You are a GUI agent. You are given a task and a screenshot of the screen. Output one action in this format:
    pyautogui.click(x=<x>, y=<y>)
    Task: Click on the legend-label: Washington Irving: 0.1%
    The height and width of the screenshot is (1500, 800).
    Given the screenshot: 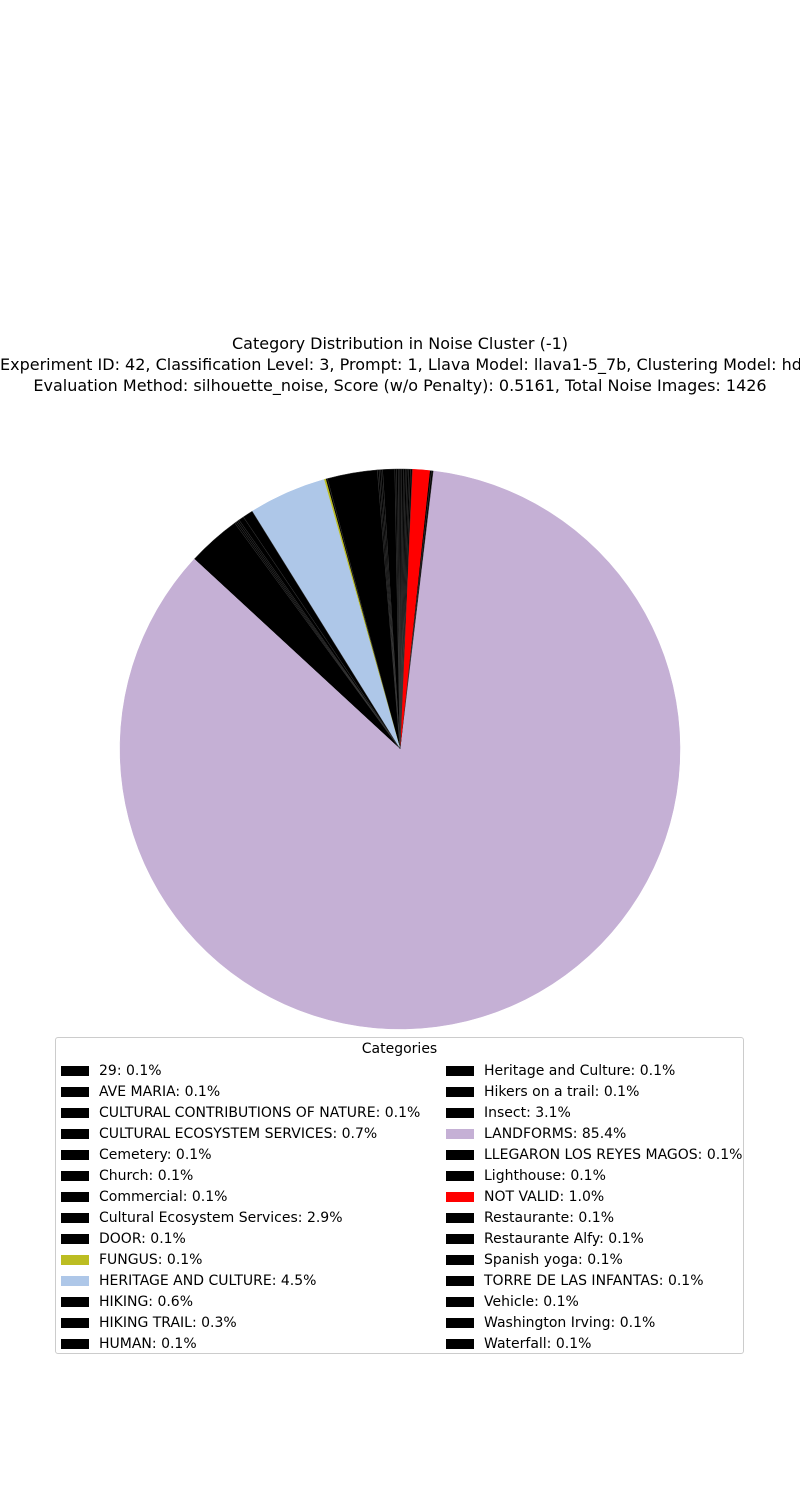 What is the action you would take?
    pyautogui.click(x=570, y=1322)
    